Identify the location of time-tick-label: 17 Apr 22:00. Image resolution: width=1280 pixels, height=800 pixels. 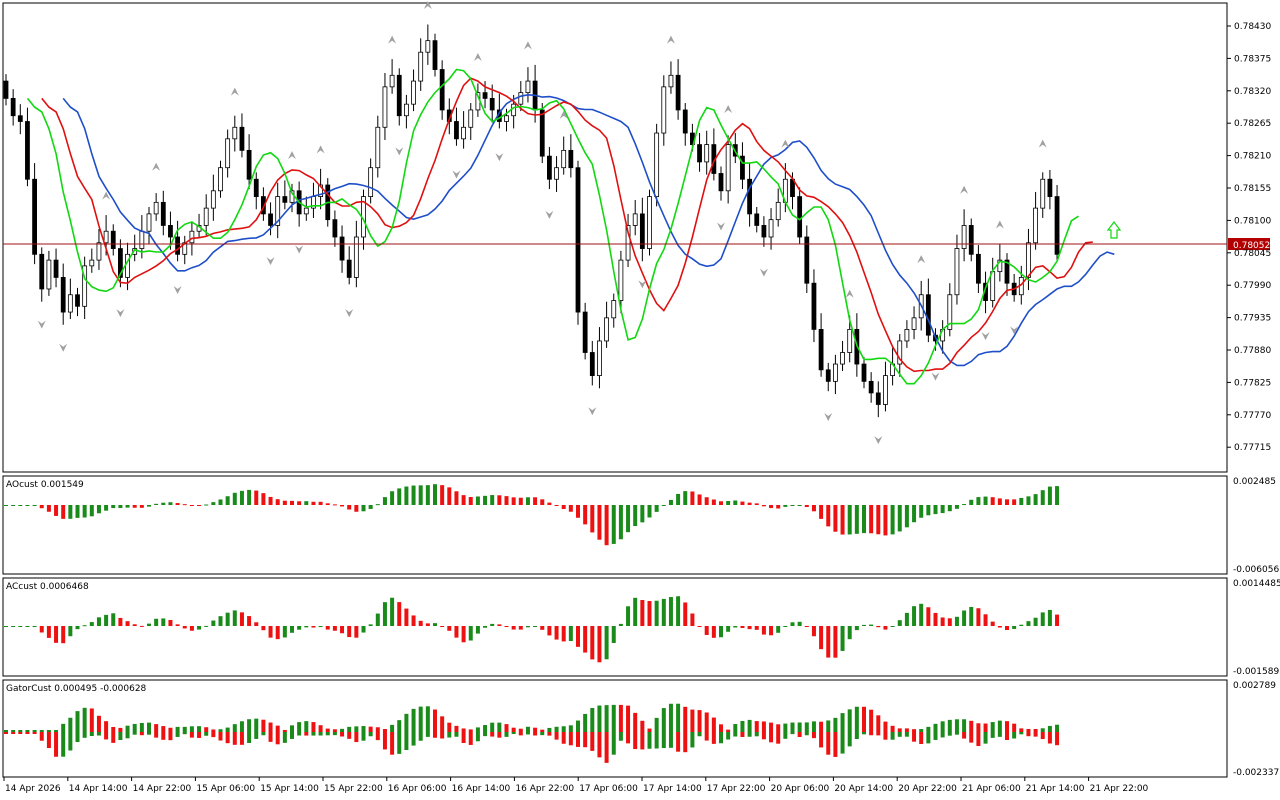
(736, 789).